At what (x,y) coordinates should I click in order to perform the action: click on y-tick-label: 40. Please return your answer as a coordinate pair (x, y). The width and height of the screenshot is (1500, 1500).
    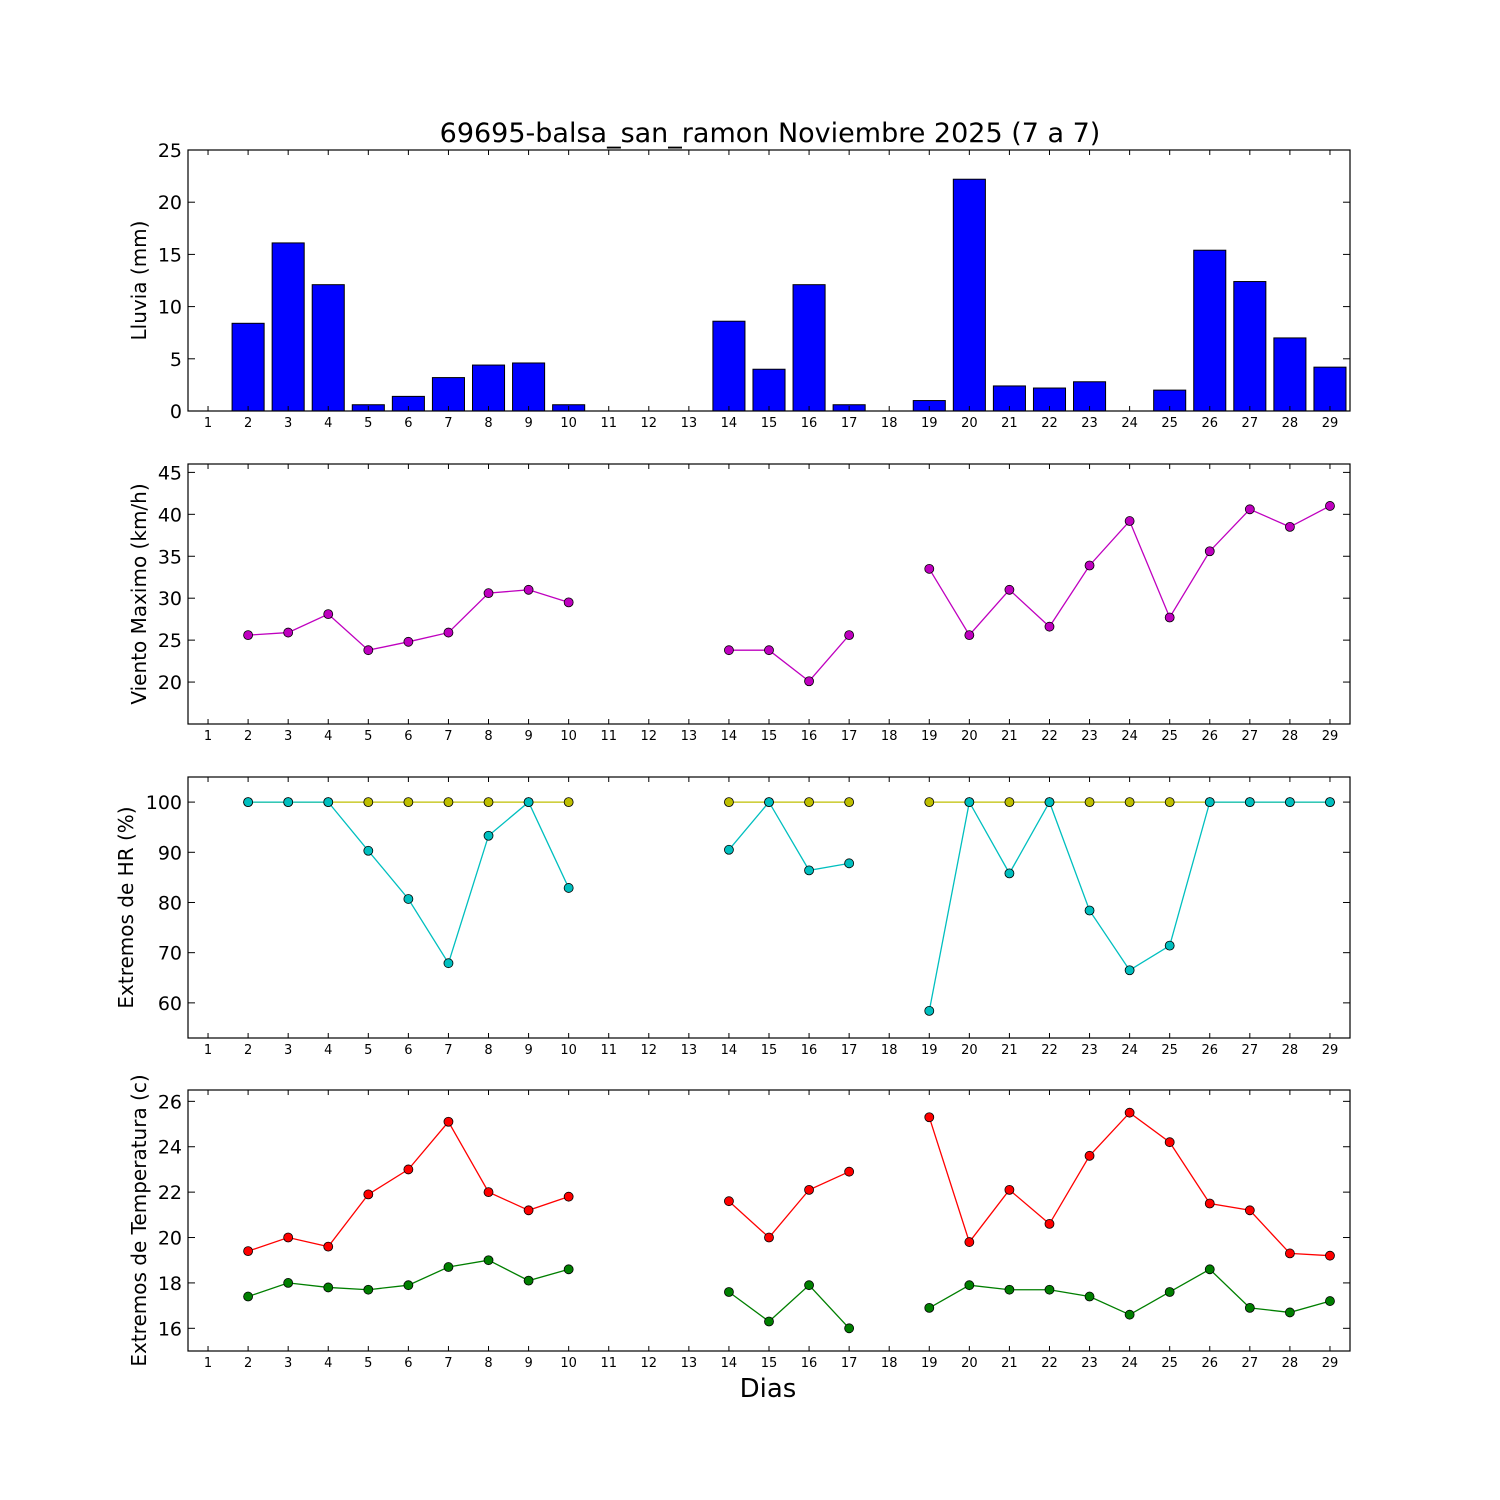
    Looking at the image, I should click on (170, 515).